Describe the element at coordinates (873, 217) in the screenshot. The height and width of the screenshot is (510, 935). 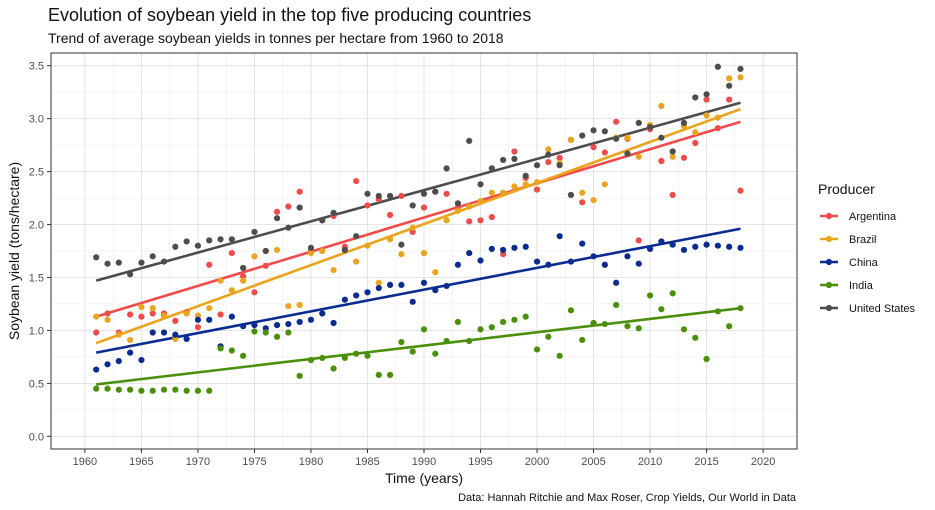
I see `legend-label: Argentina` at that location.